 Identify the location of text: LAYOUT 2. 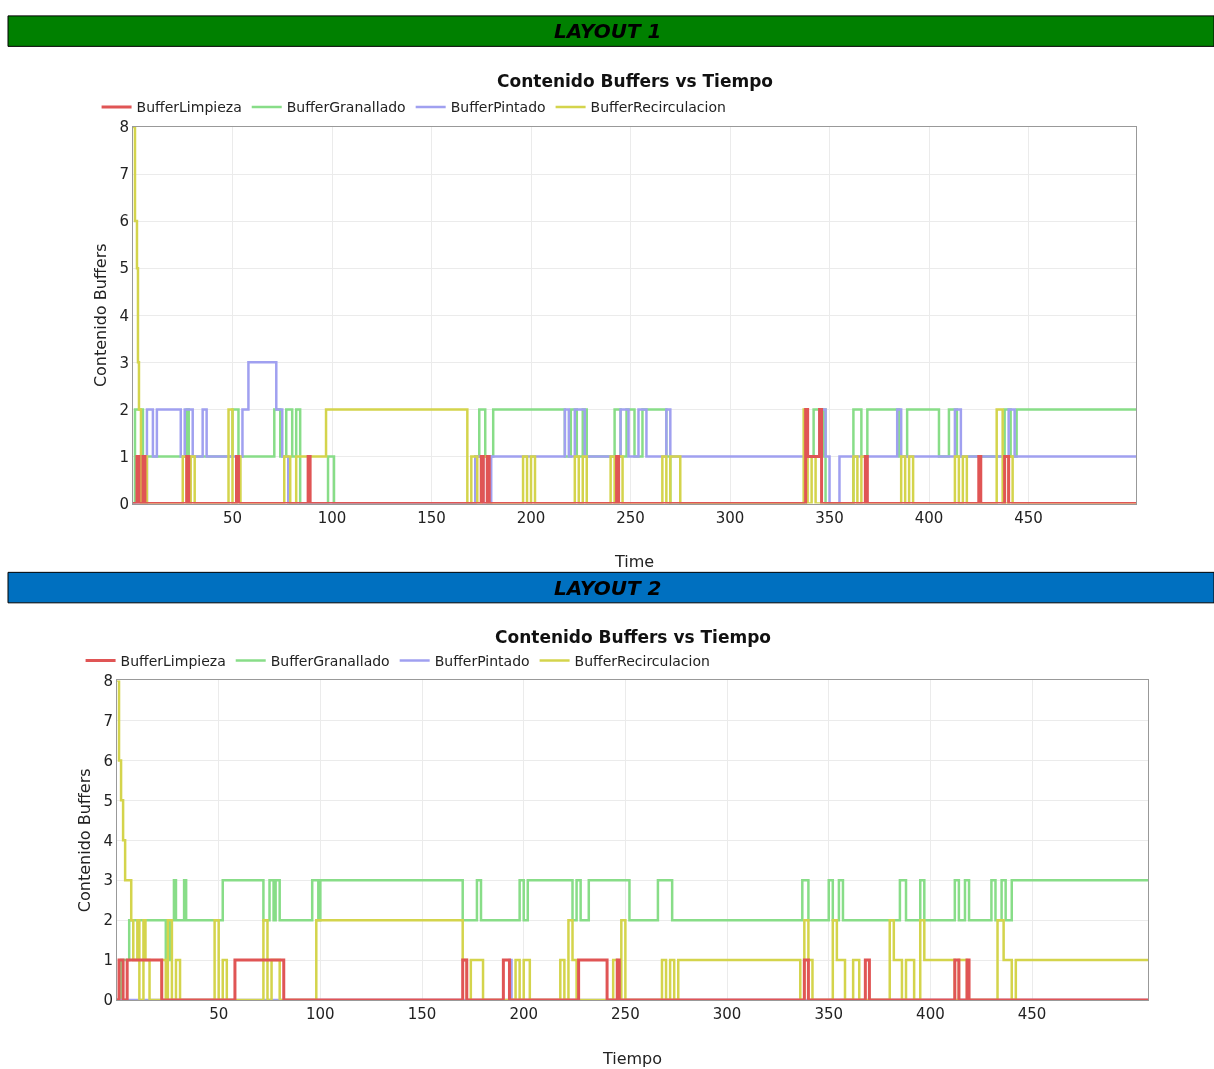
(608, 588).